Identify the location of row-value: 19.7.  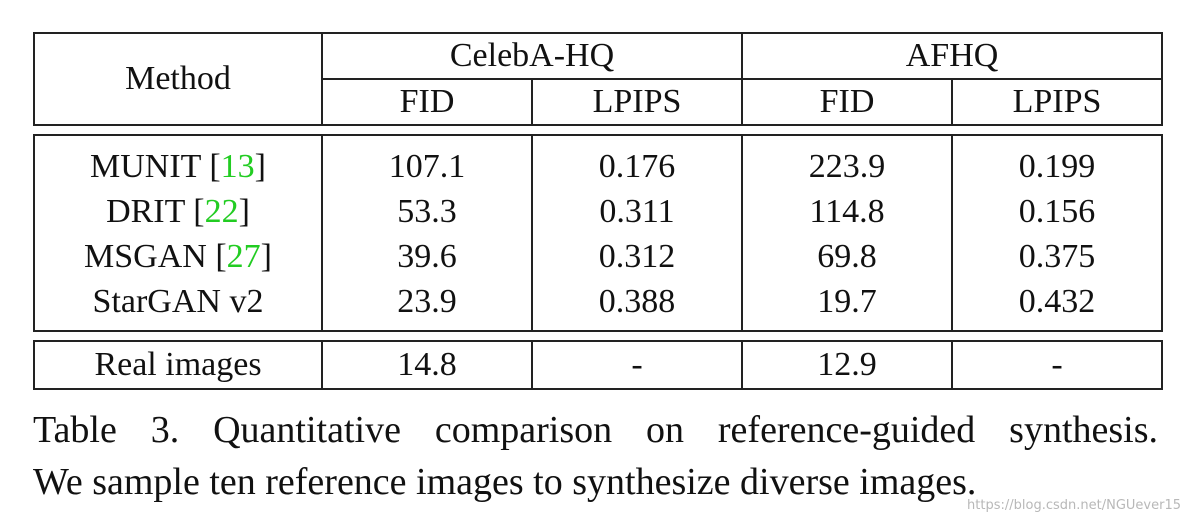
(847, 305).